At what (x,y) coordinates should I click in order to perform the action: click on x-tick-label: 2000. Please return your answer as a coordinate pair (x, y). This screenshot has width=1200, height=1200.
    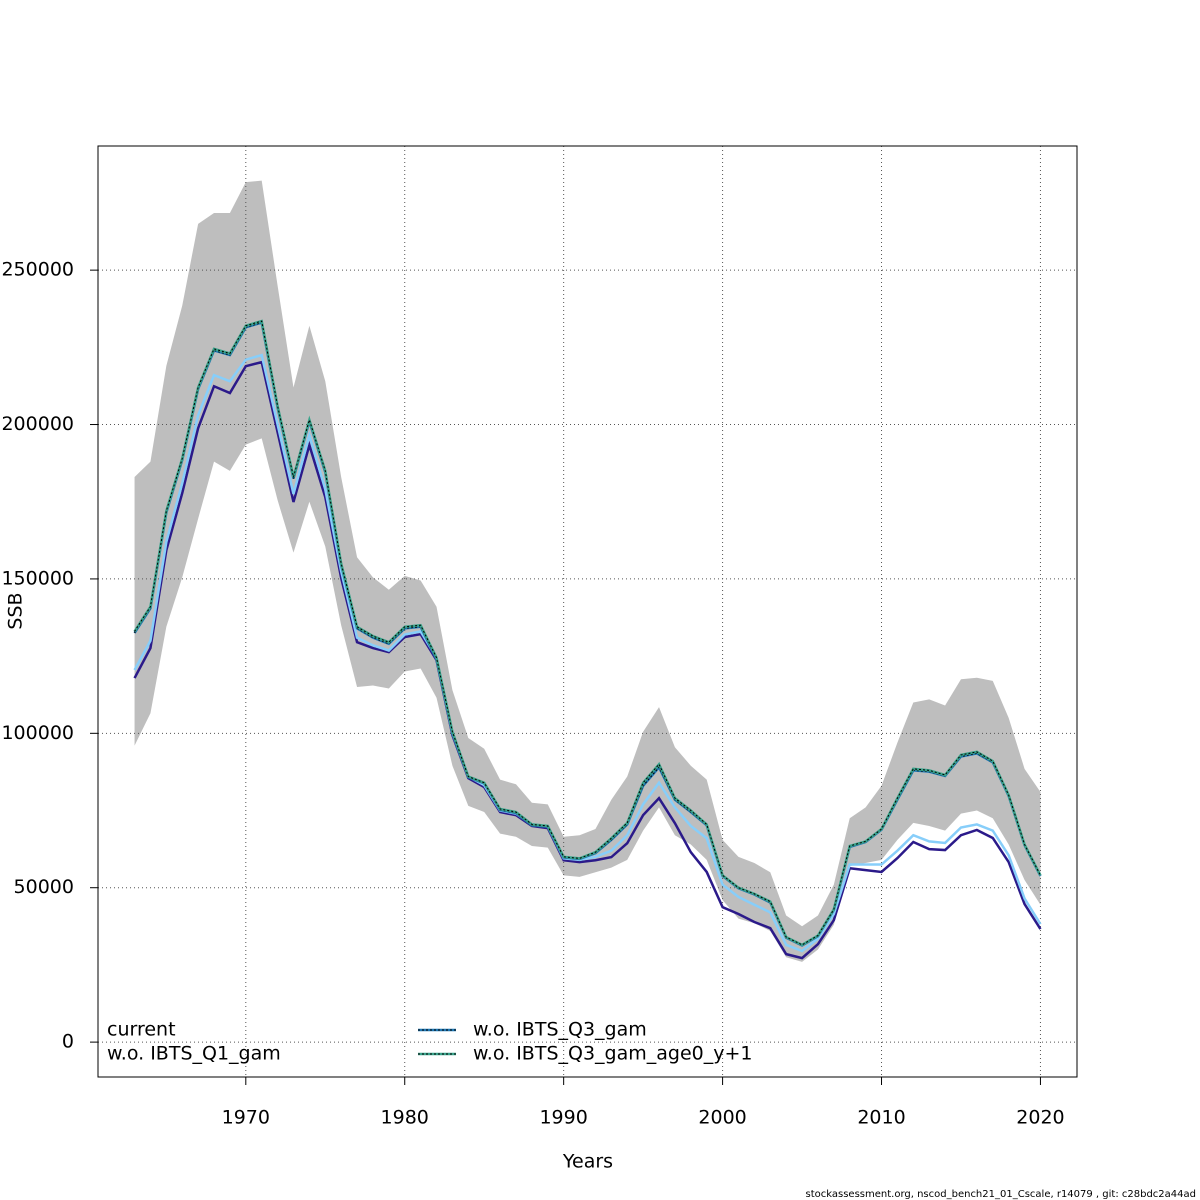
    Looking at the image, I should click on (722, 1118).